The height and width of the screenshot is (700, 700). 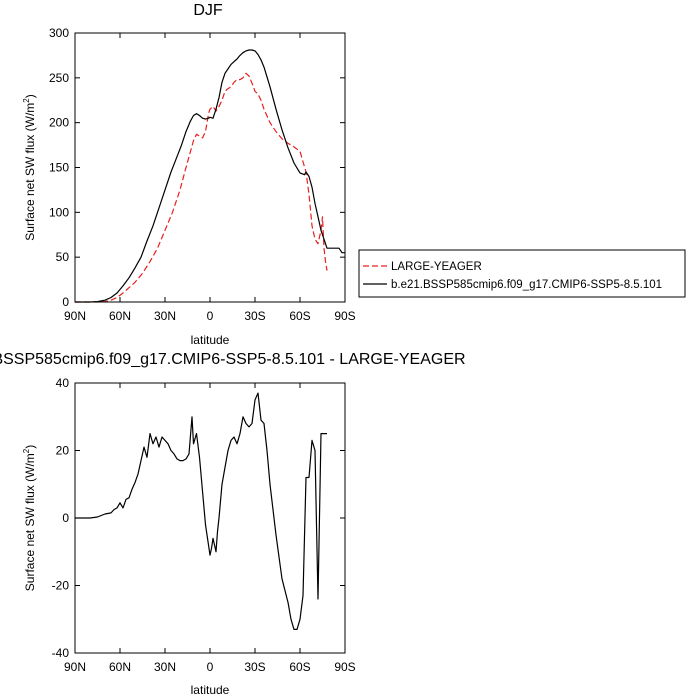 What do you see at coordinates (59, 78) in the screenshot?
I see `y-tick-label: 250` at bounding box center [59, 78].